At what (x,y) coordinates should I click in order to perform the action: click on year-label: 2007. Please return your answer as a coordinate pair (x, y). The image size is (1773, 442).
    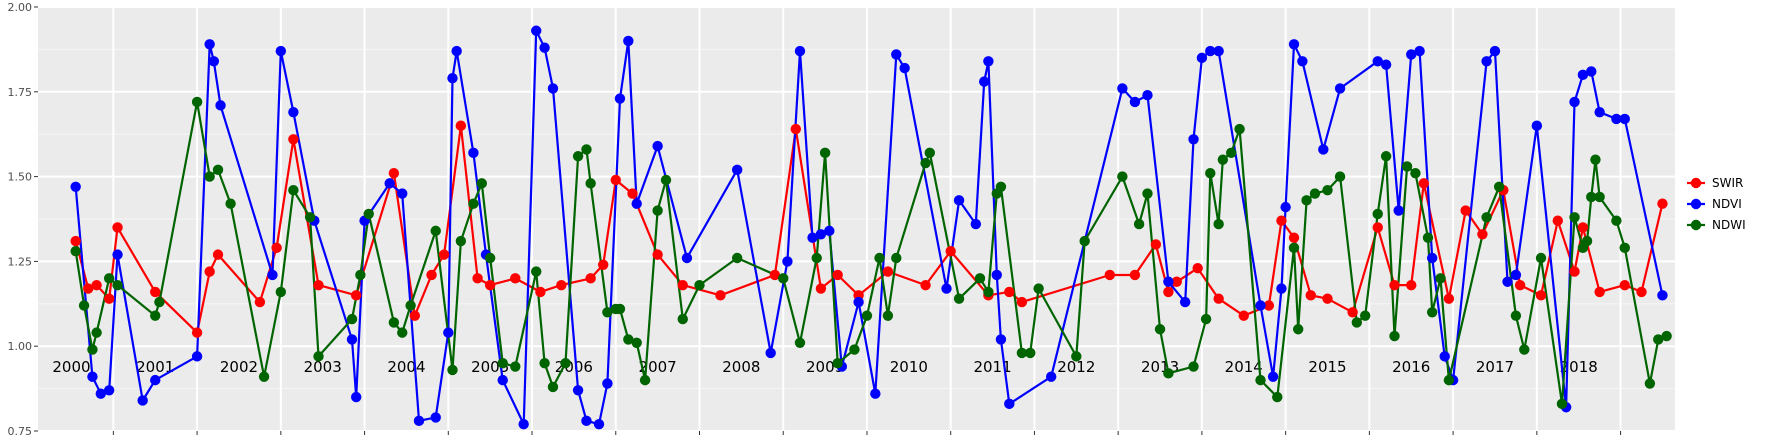
    Looking at the image, I should click on (658, 367).